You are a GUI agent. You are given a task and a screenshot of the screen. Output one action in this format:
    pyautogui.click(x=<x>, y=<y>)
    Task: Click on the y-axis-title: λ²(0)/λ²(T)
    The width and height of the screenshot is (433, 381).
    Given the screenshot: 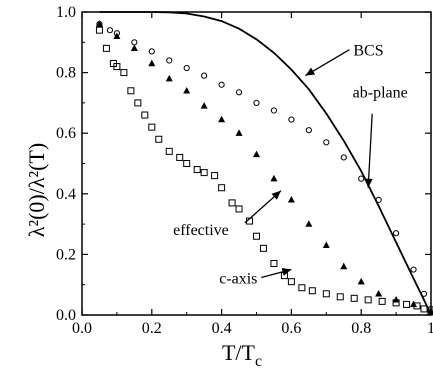 What is the action you would take?
    pyautogui.click(x=36, y=190)
    